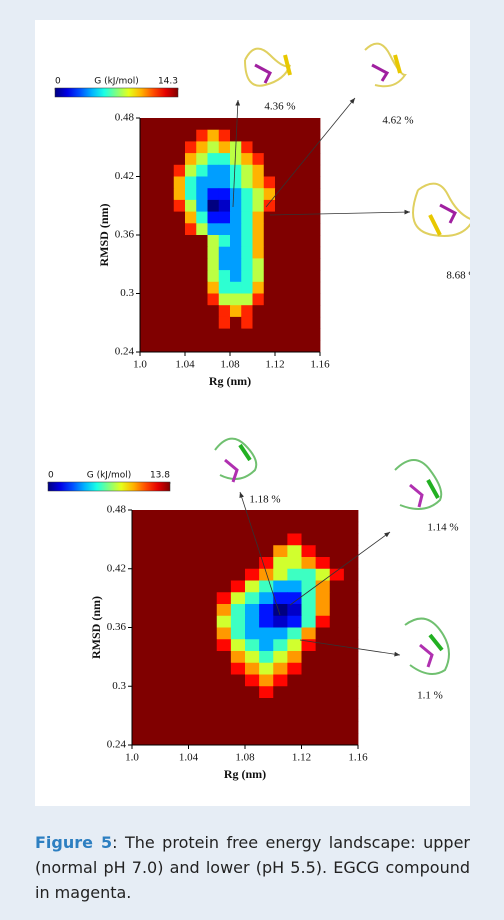 This screenshot has height=920, width=504. What do you see at coordinates (245, 774) in the screenshot?
I see `x-axis-label: Rg (nm)` at bounding box center [245, 774].